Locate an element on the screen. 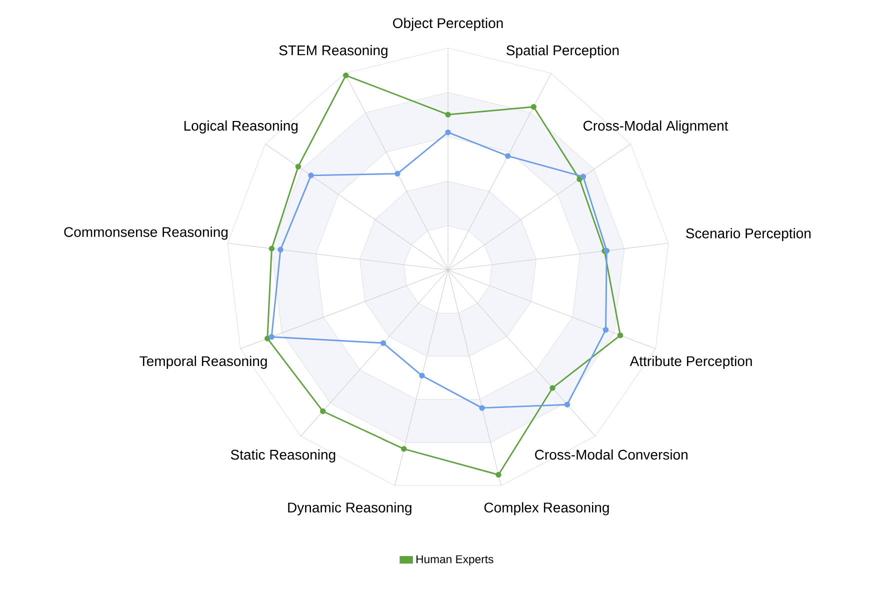  spoke-label: Commonsense Reasoning is located at coordinates (146, 233).